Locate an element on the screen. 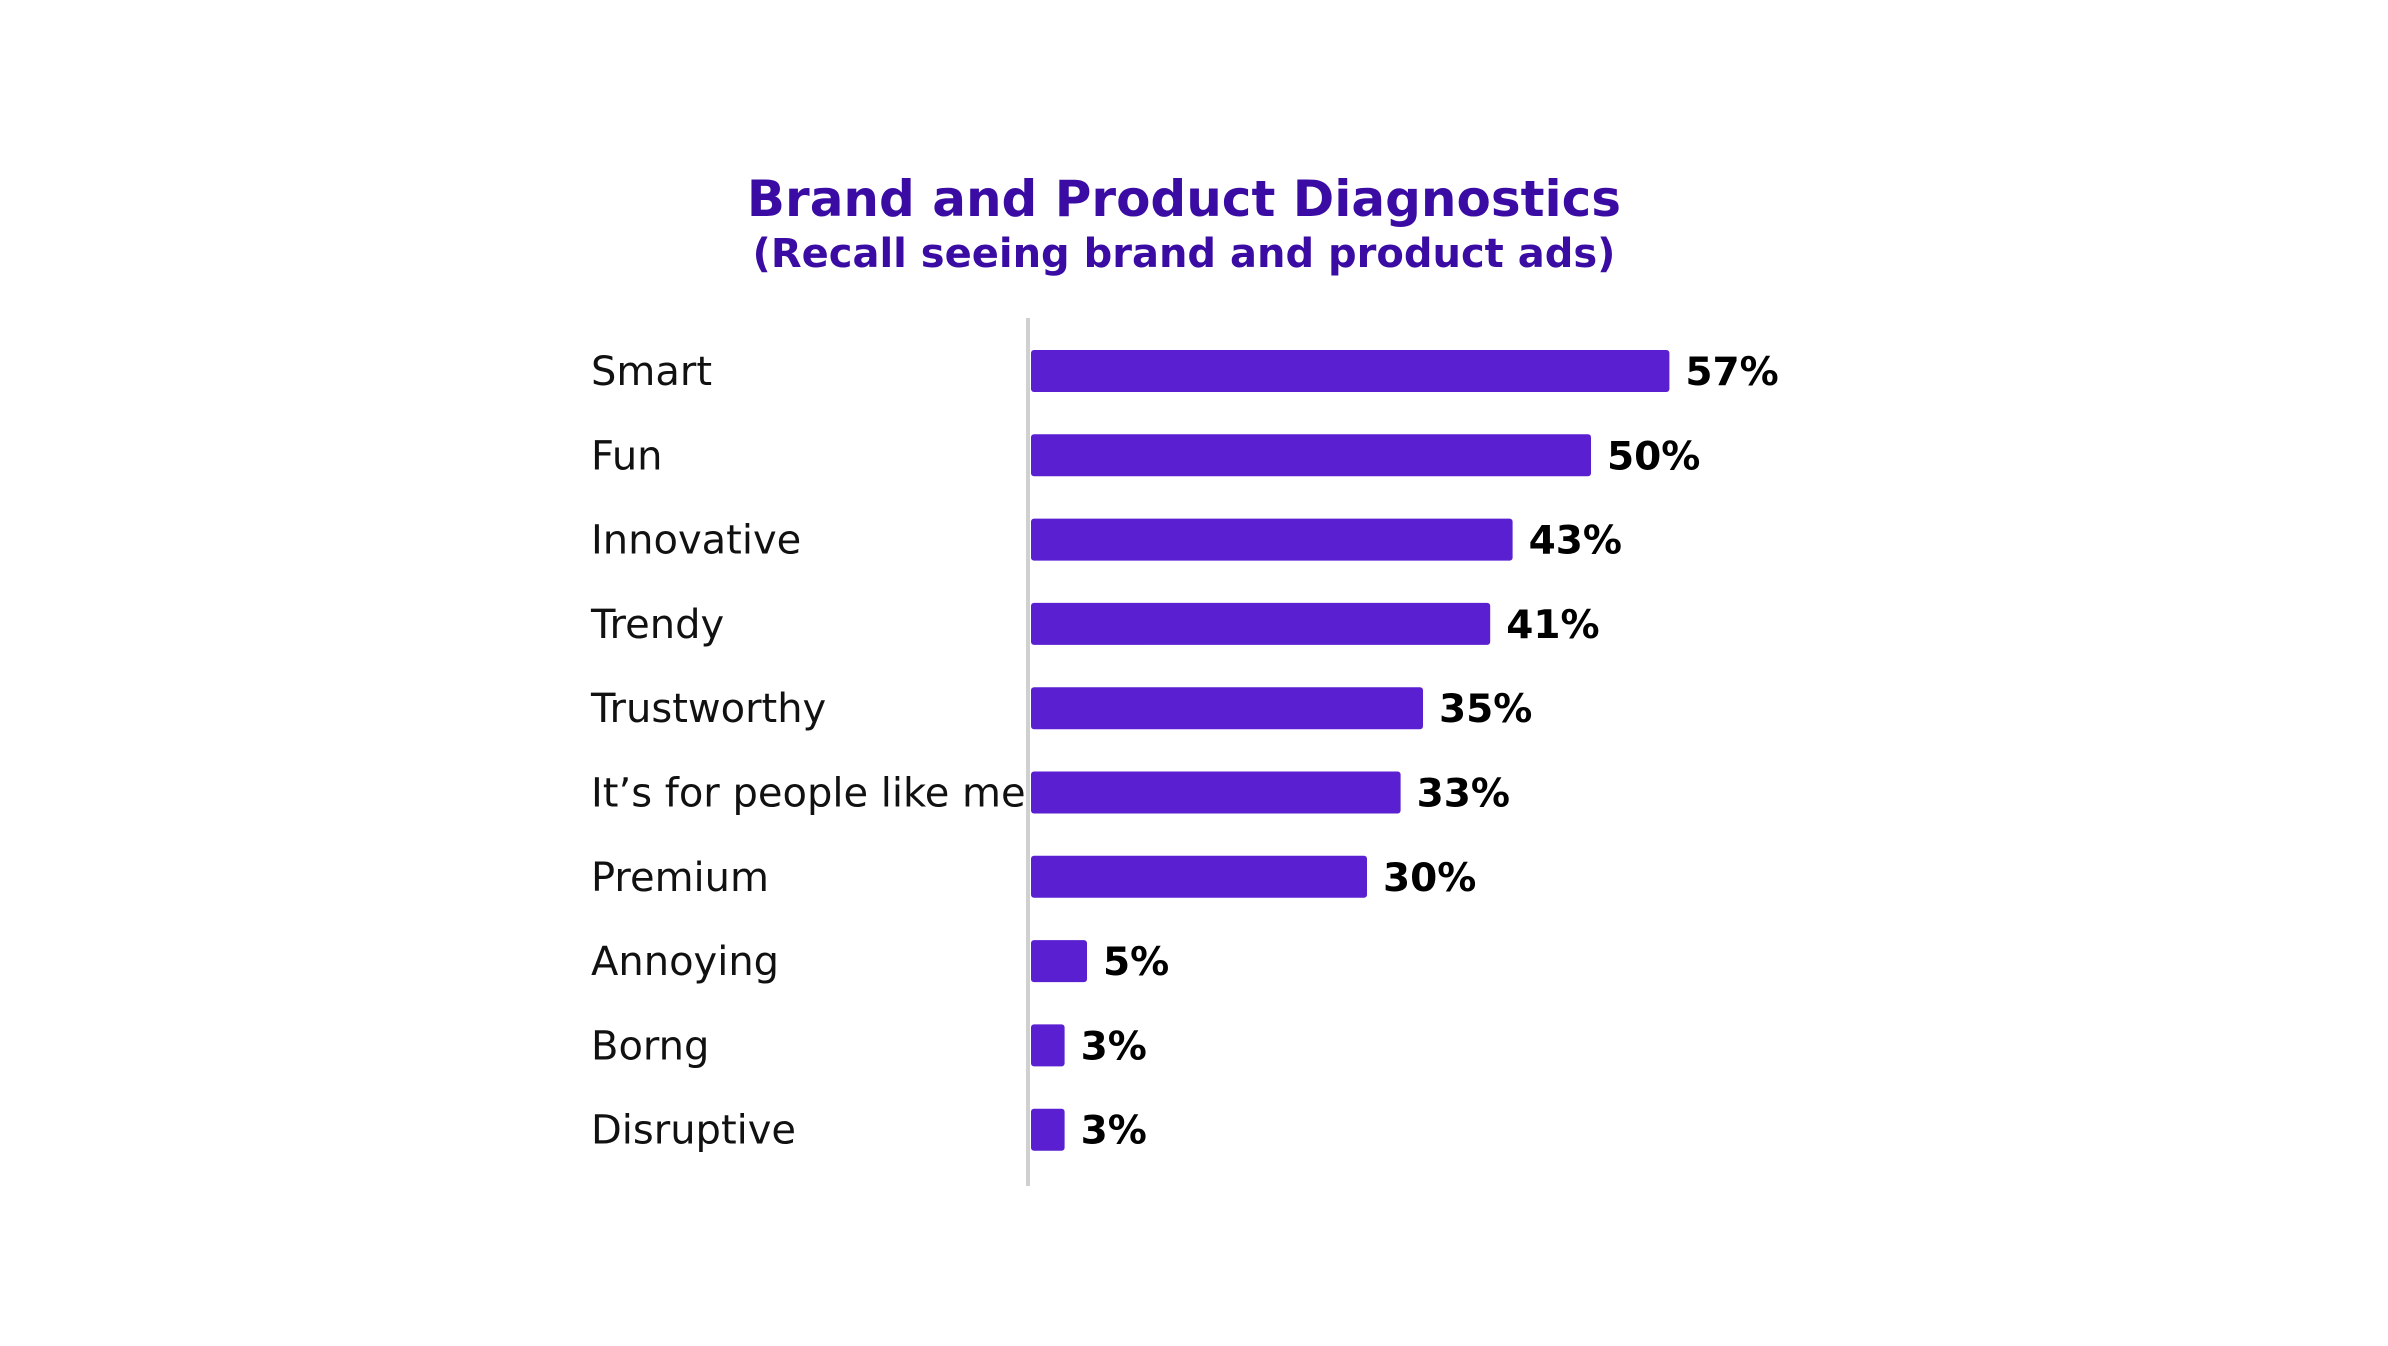 Image resolution: width=2388 pixels, height=1346 pixels. category-label: Trendy is located at coordinates (657, 625).